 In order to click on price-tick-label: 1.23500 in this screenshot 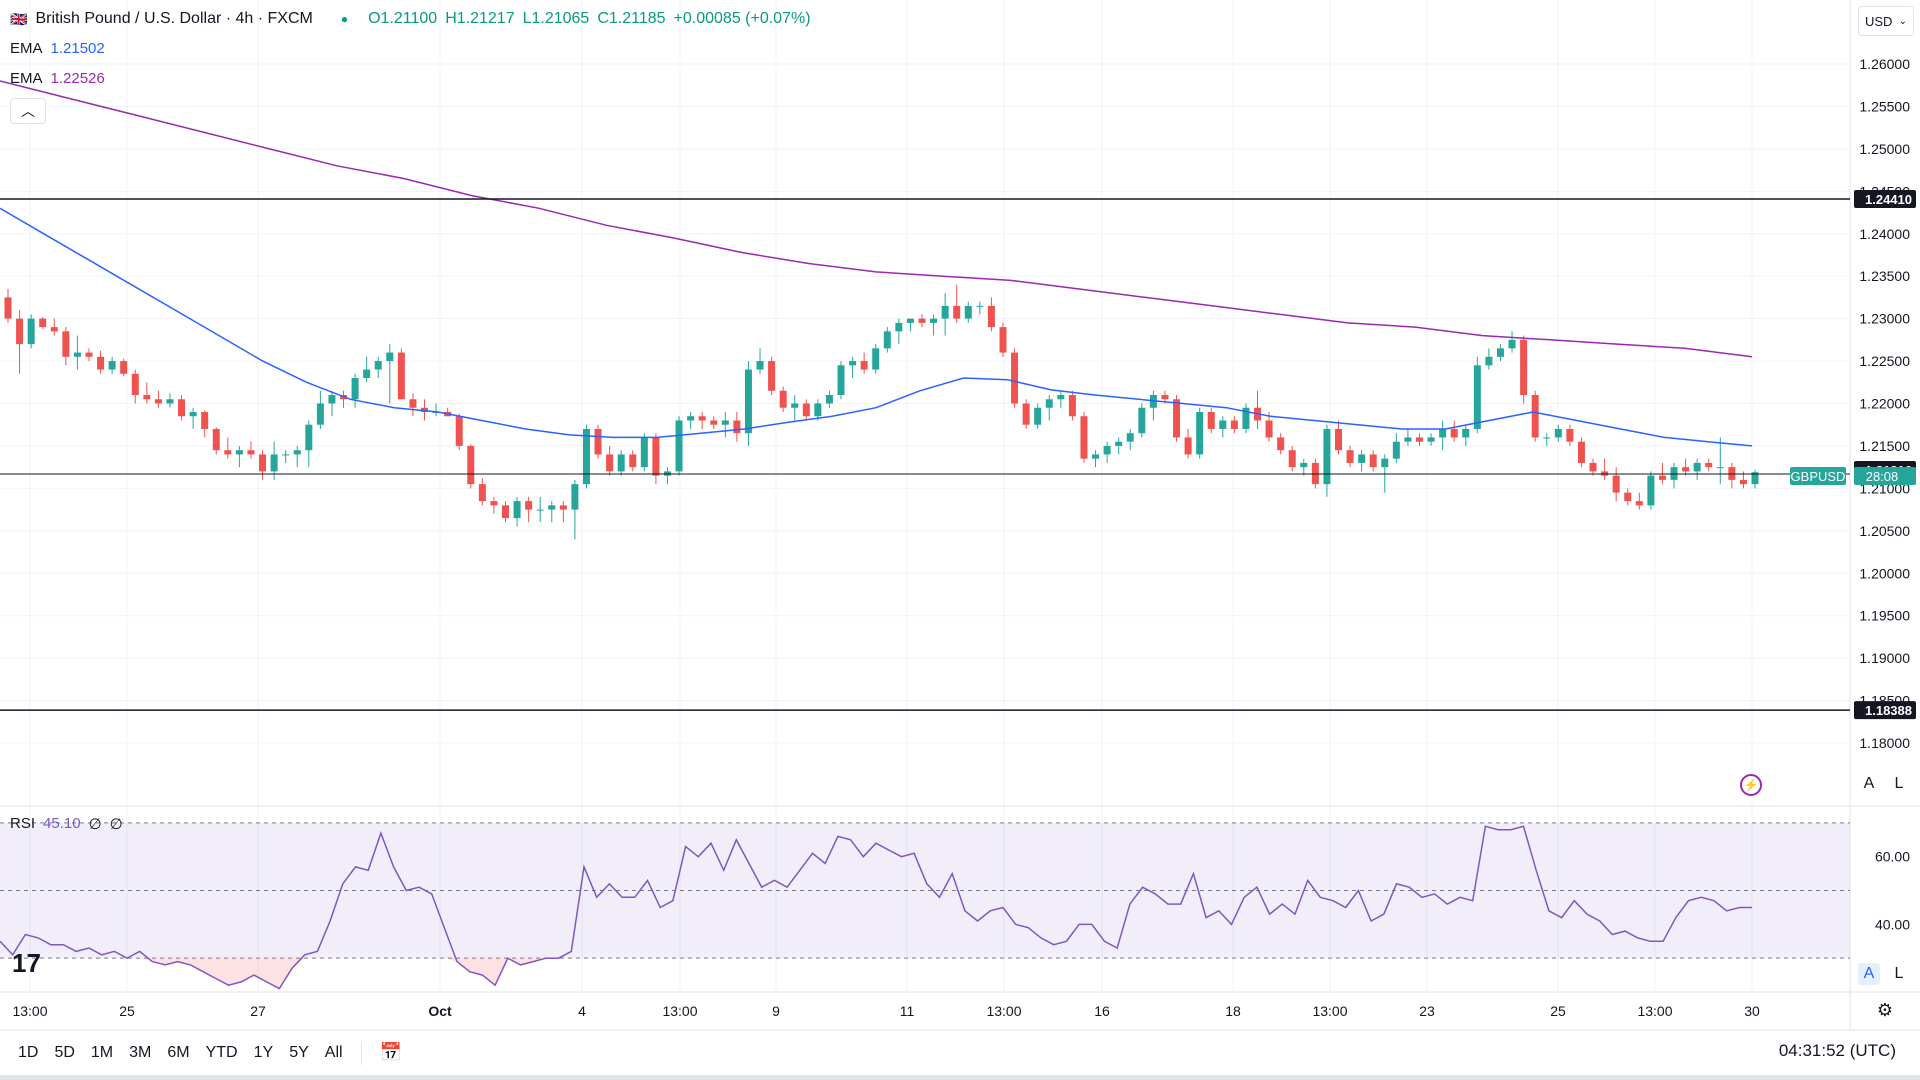, I will do `click(1884, 276)`.